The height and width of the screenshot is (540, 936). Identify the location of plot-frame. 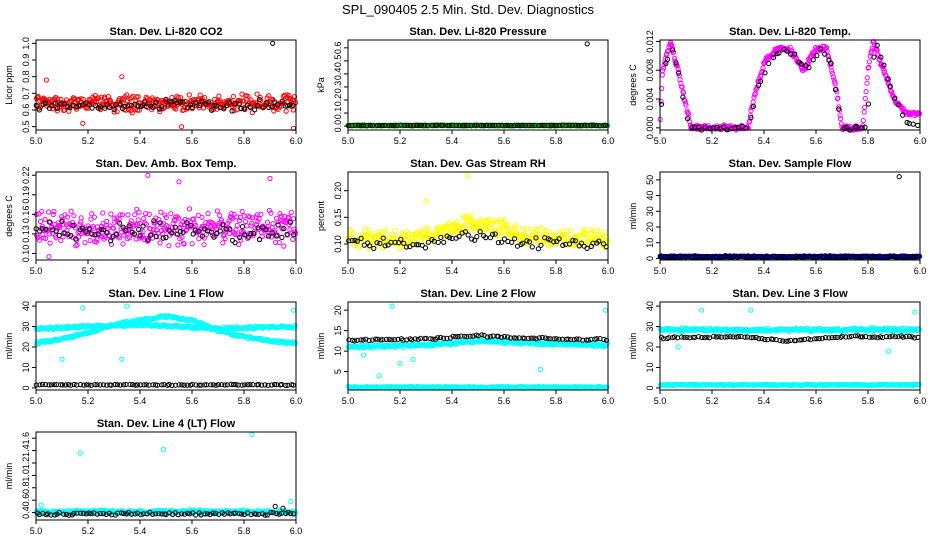
(790, 346).